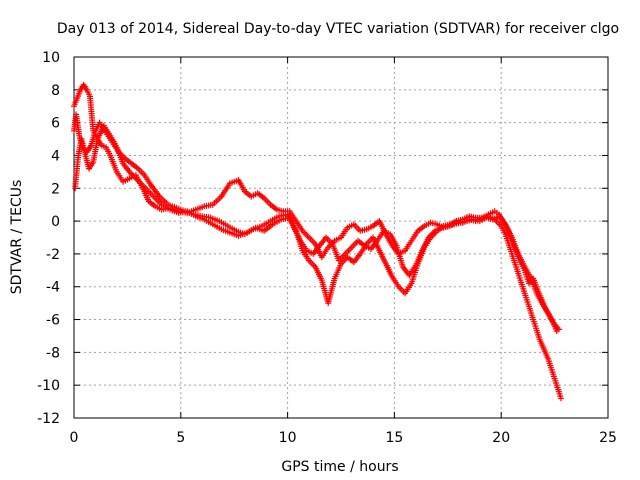 The image size is (640, 480). What do you see at coordinates (51, 58) in the screenshot?
I see `y-tick-label: 10` at bounding box center [51, 58].